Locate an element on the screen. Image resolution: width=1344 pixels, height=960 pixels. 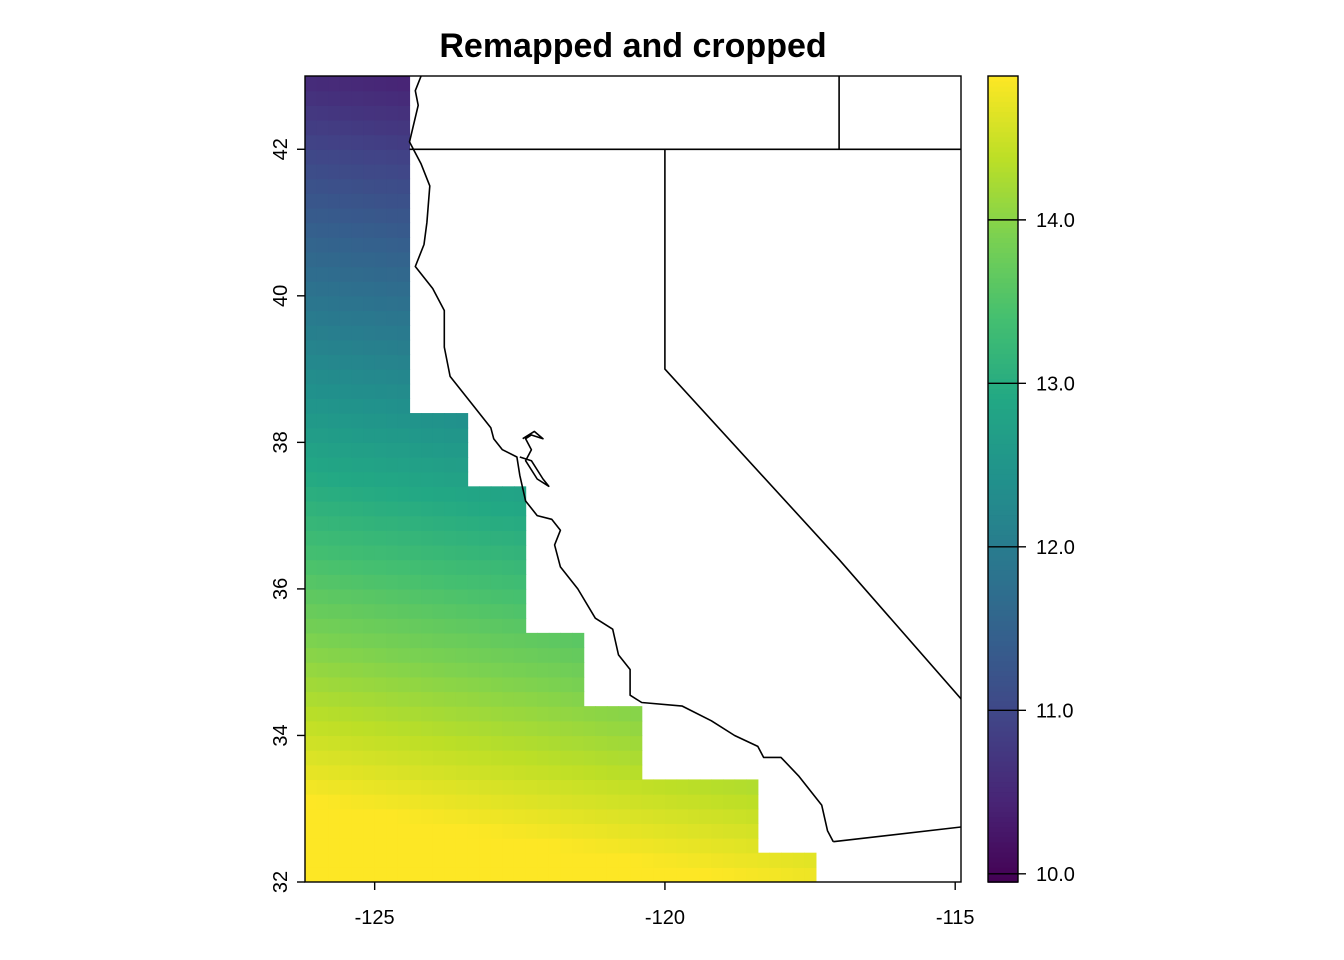
y-axis: 32 34 36 38 40 42 is located at coordinates (287, 515).